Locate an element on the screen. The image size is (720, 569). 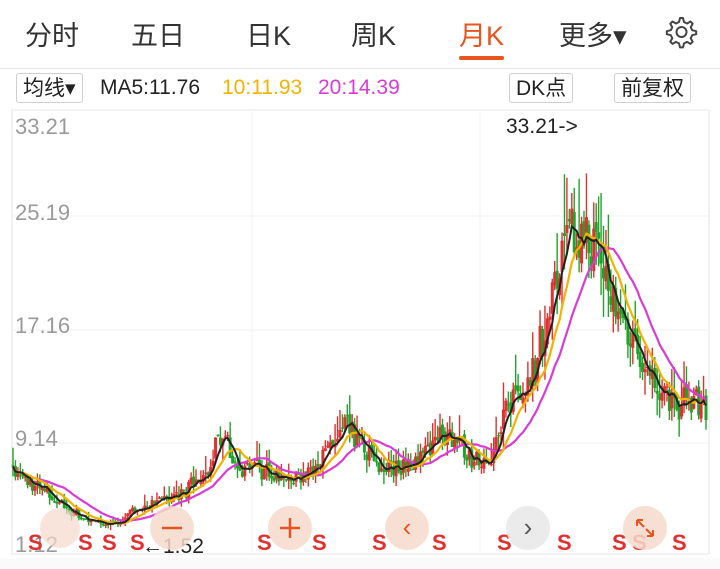
next-button: › is located at coordinates (528, 528).